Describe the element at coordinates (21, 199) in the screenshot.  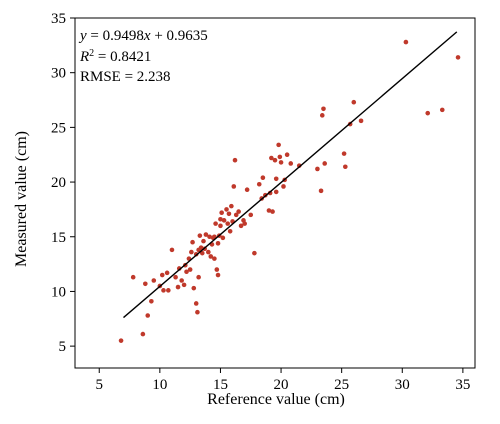
I see `y-axis-label: Measured value (cm)` at that location.